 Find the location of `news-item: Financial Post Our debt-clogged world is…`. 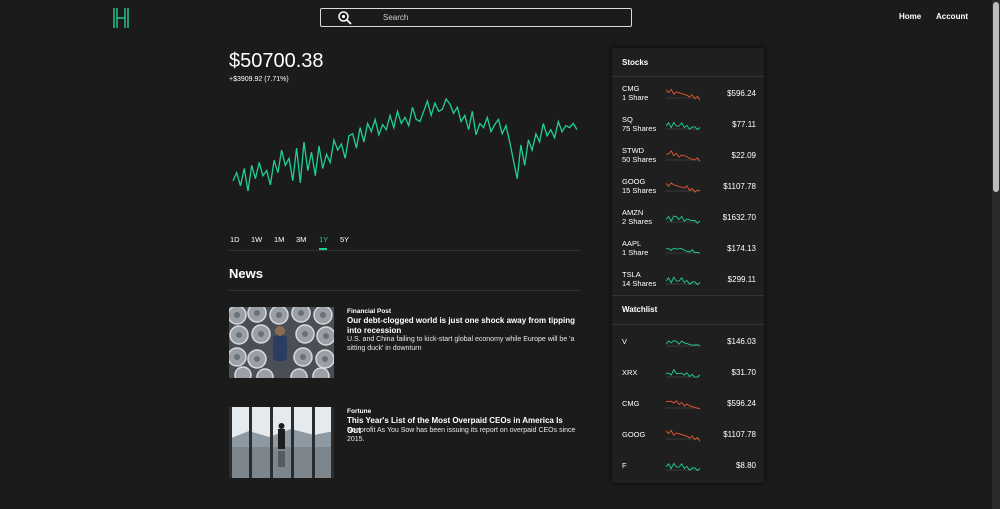

news-item: Financial Post Our debt-clogged world is… is located at coordinates (405, 343).